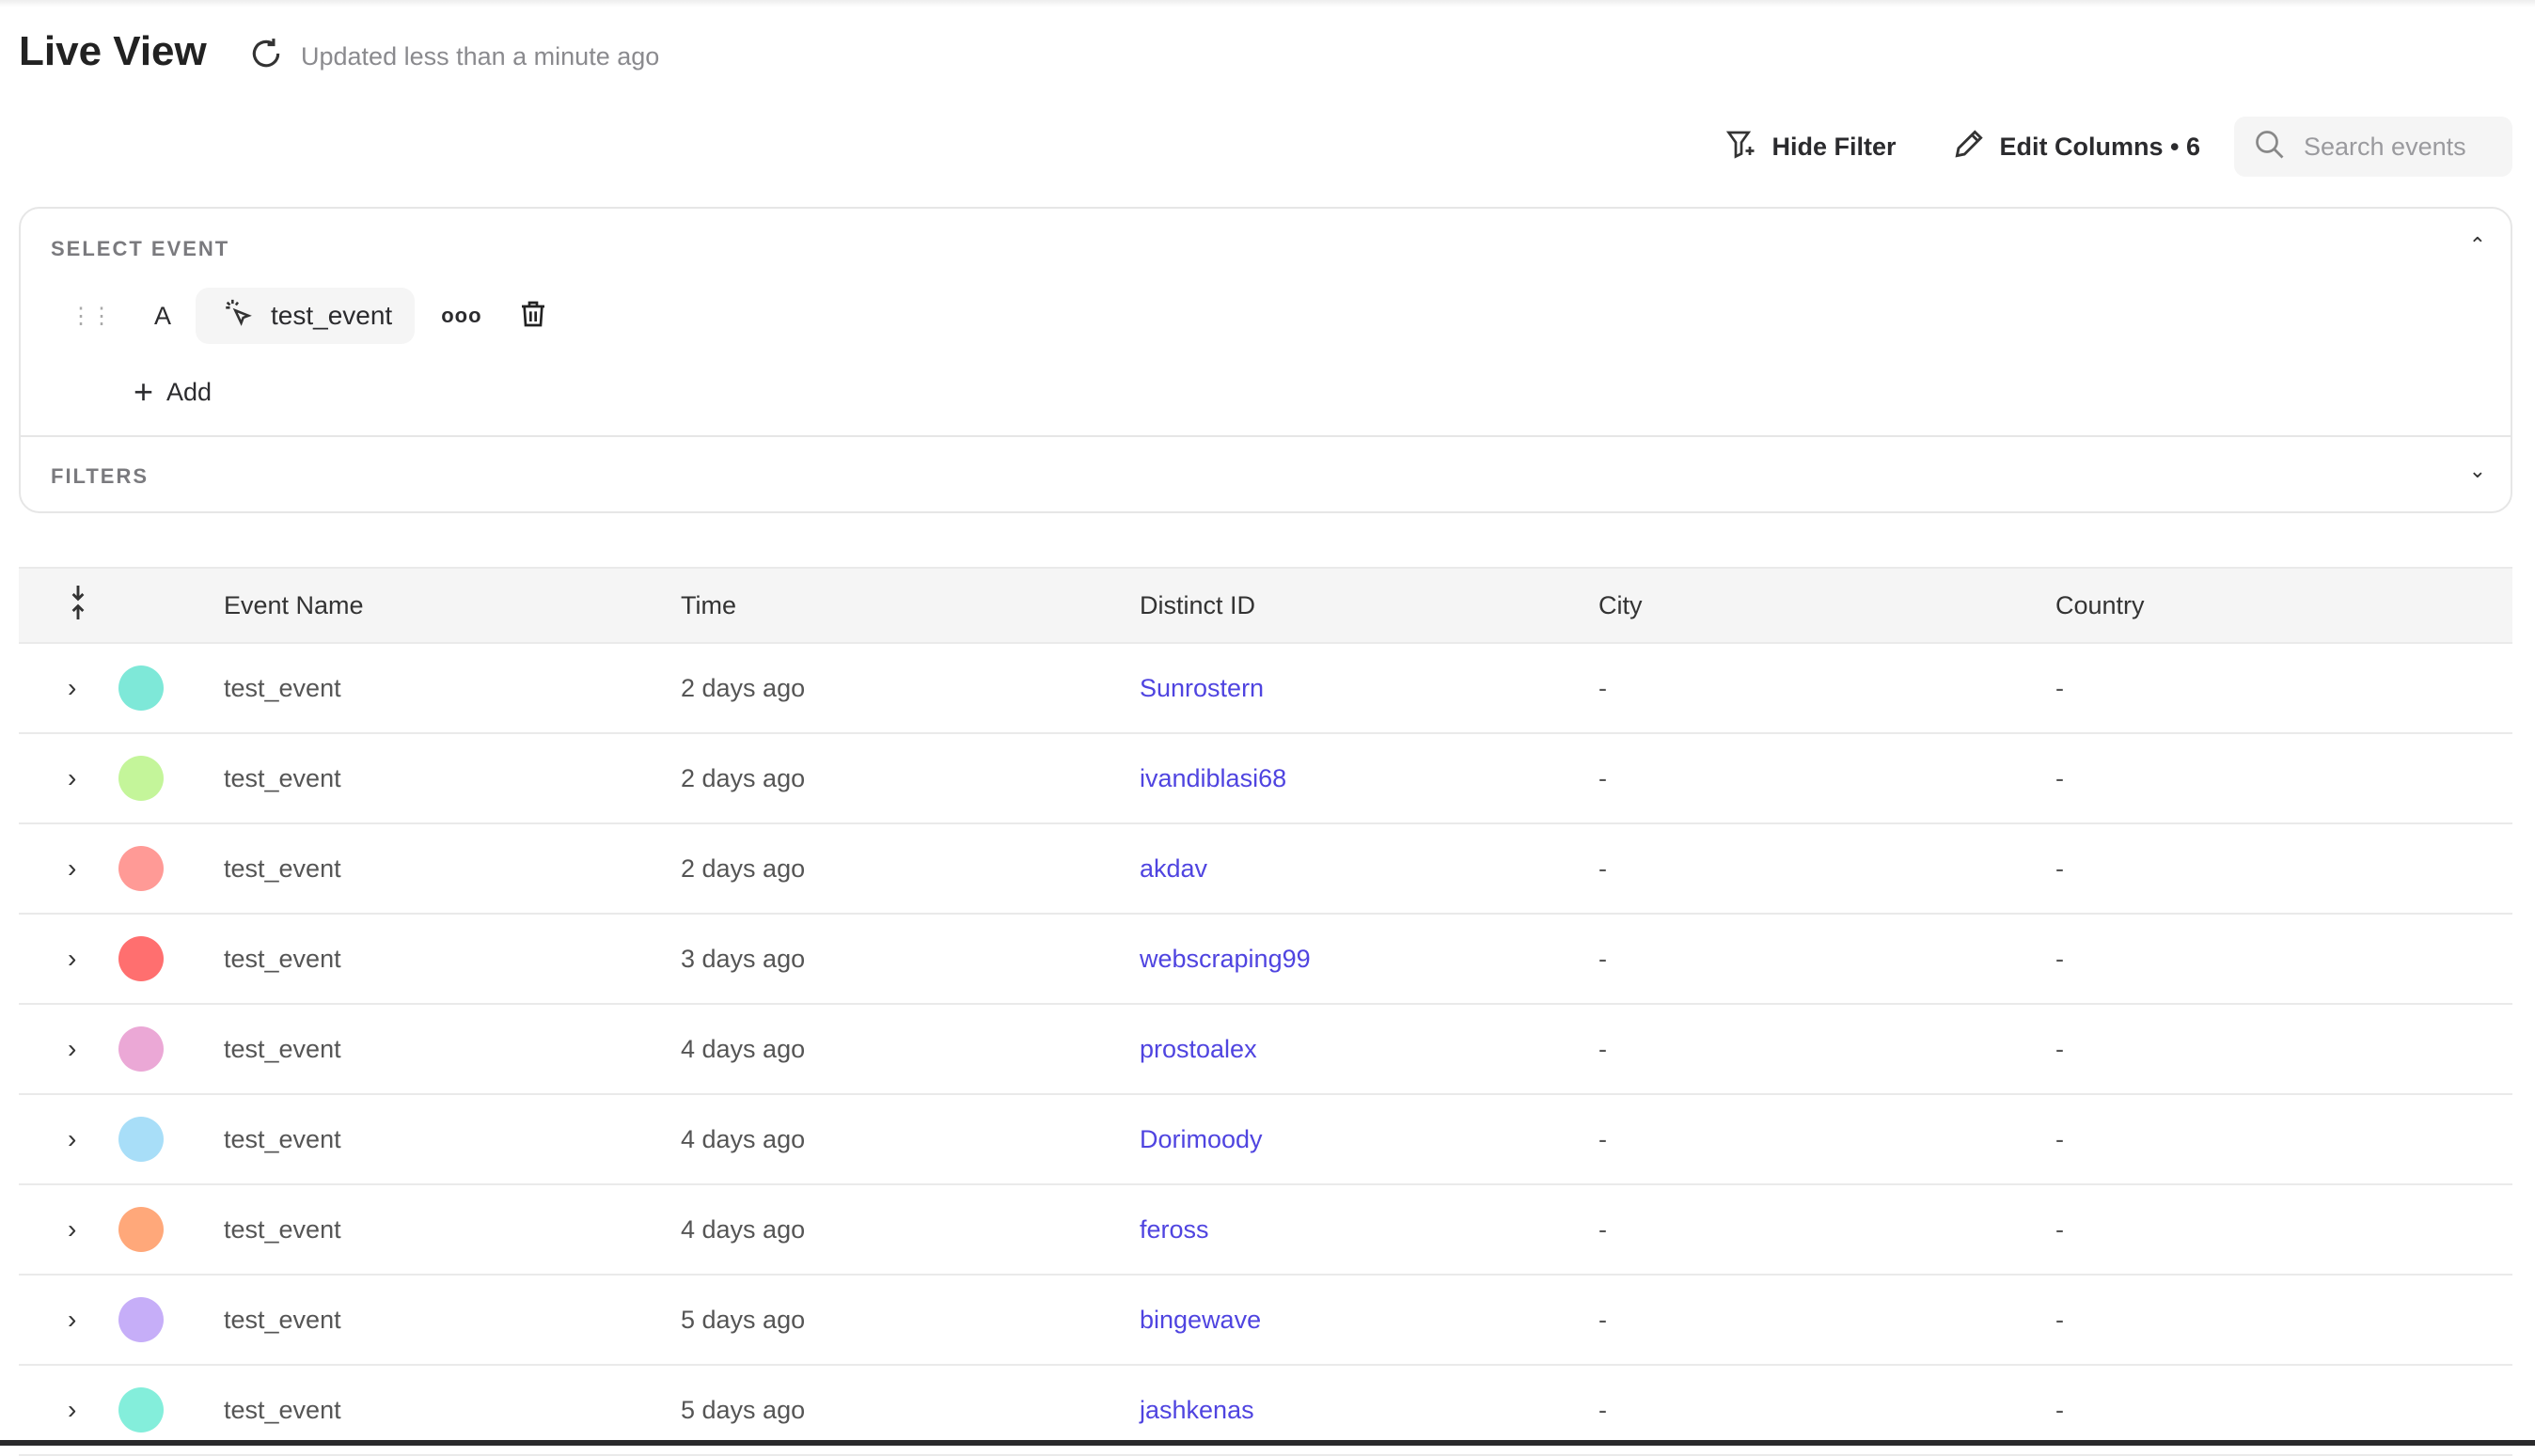  What do you see at coordinates (91, 316) in the screenshot?
I see `drag-handle-icon: ⋮⋮` at bounding box center [91, 316].